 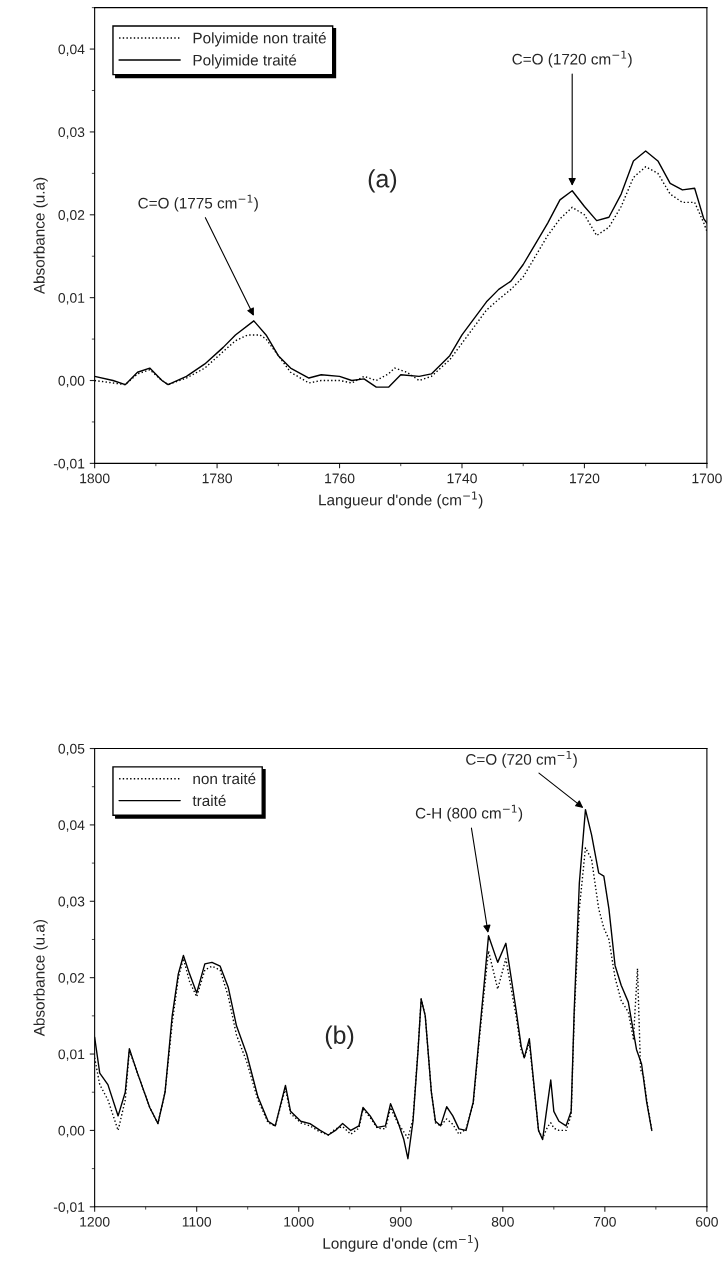 What do you see at coordinates (502, 1221) in the screenshot?
I see `x-tick-label: 800` at bounding box center [502, 1221].